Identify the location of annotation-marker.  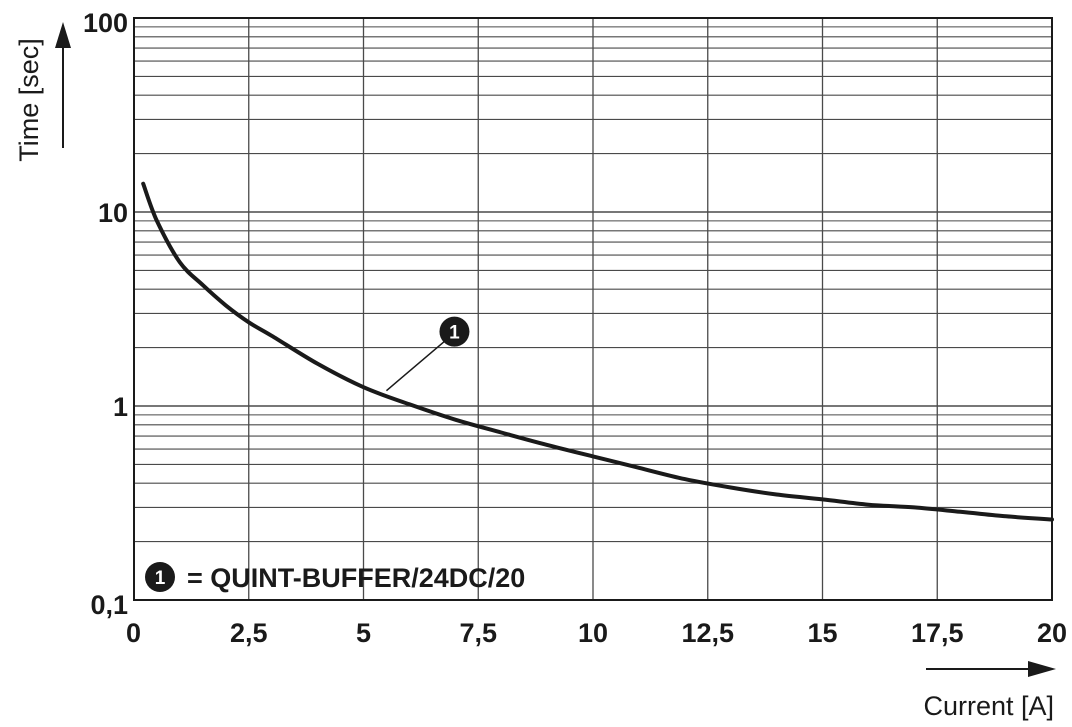
(454, 331).